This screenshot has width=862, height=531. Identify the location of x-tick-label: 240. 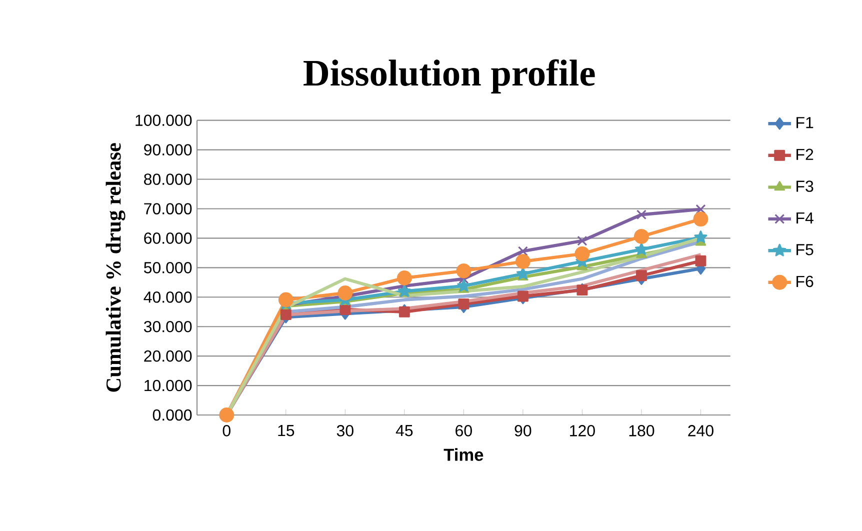
(701, 430).